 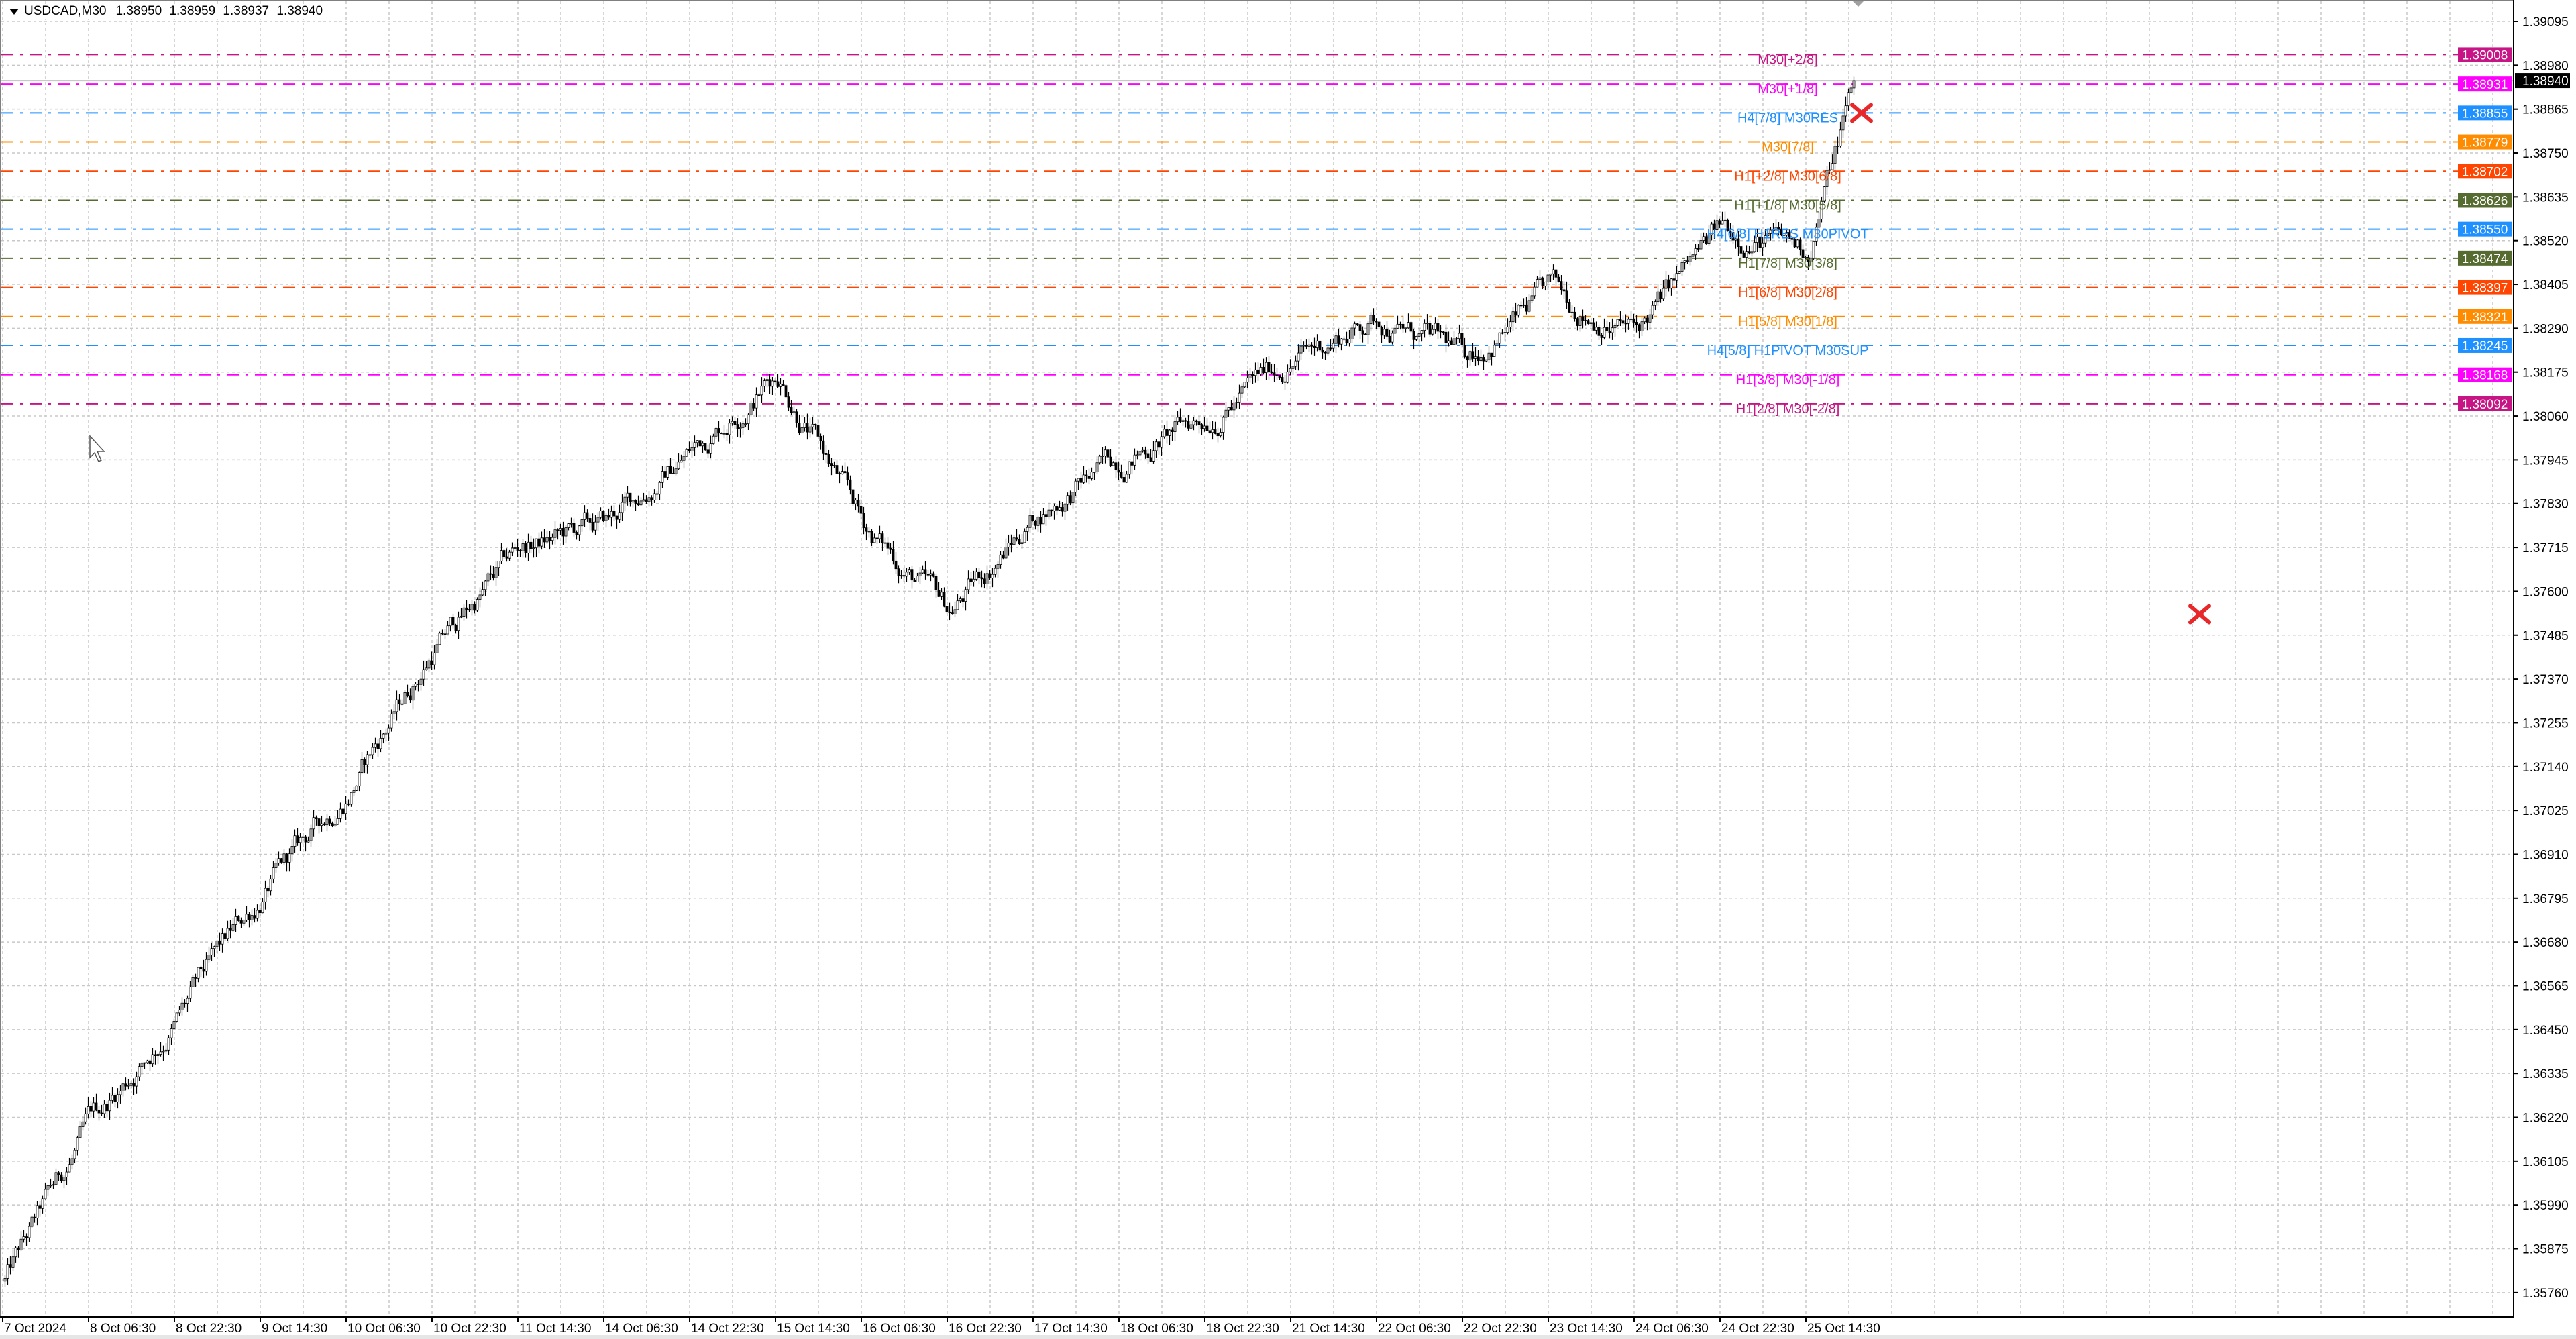 I want to click on close-value: 1.38940, so click(x=299, y=11).